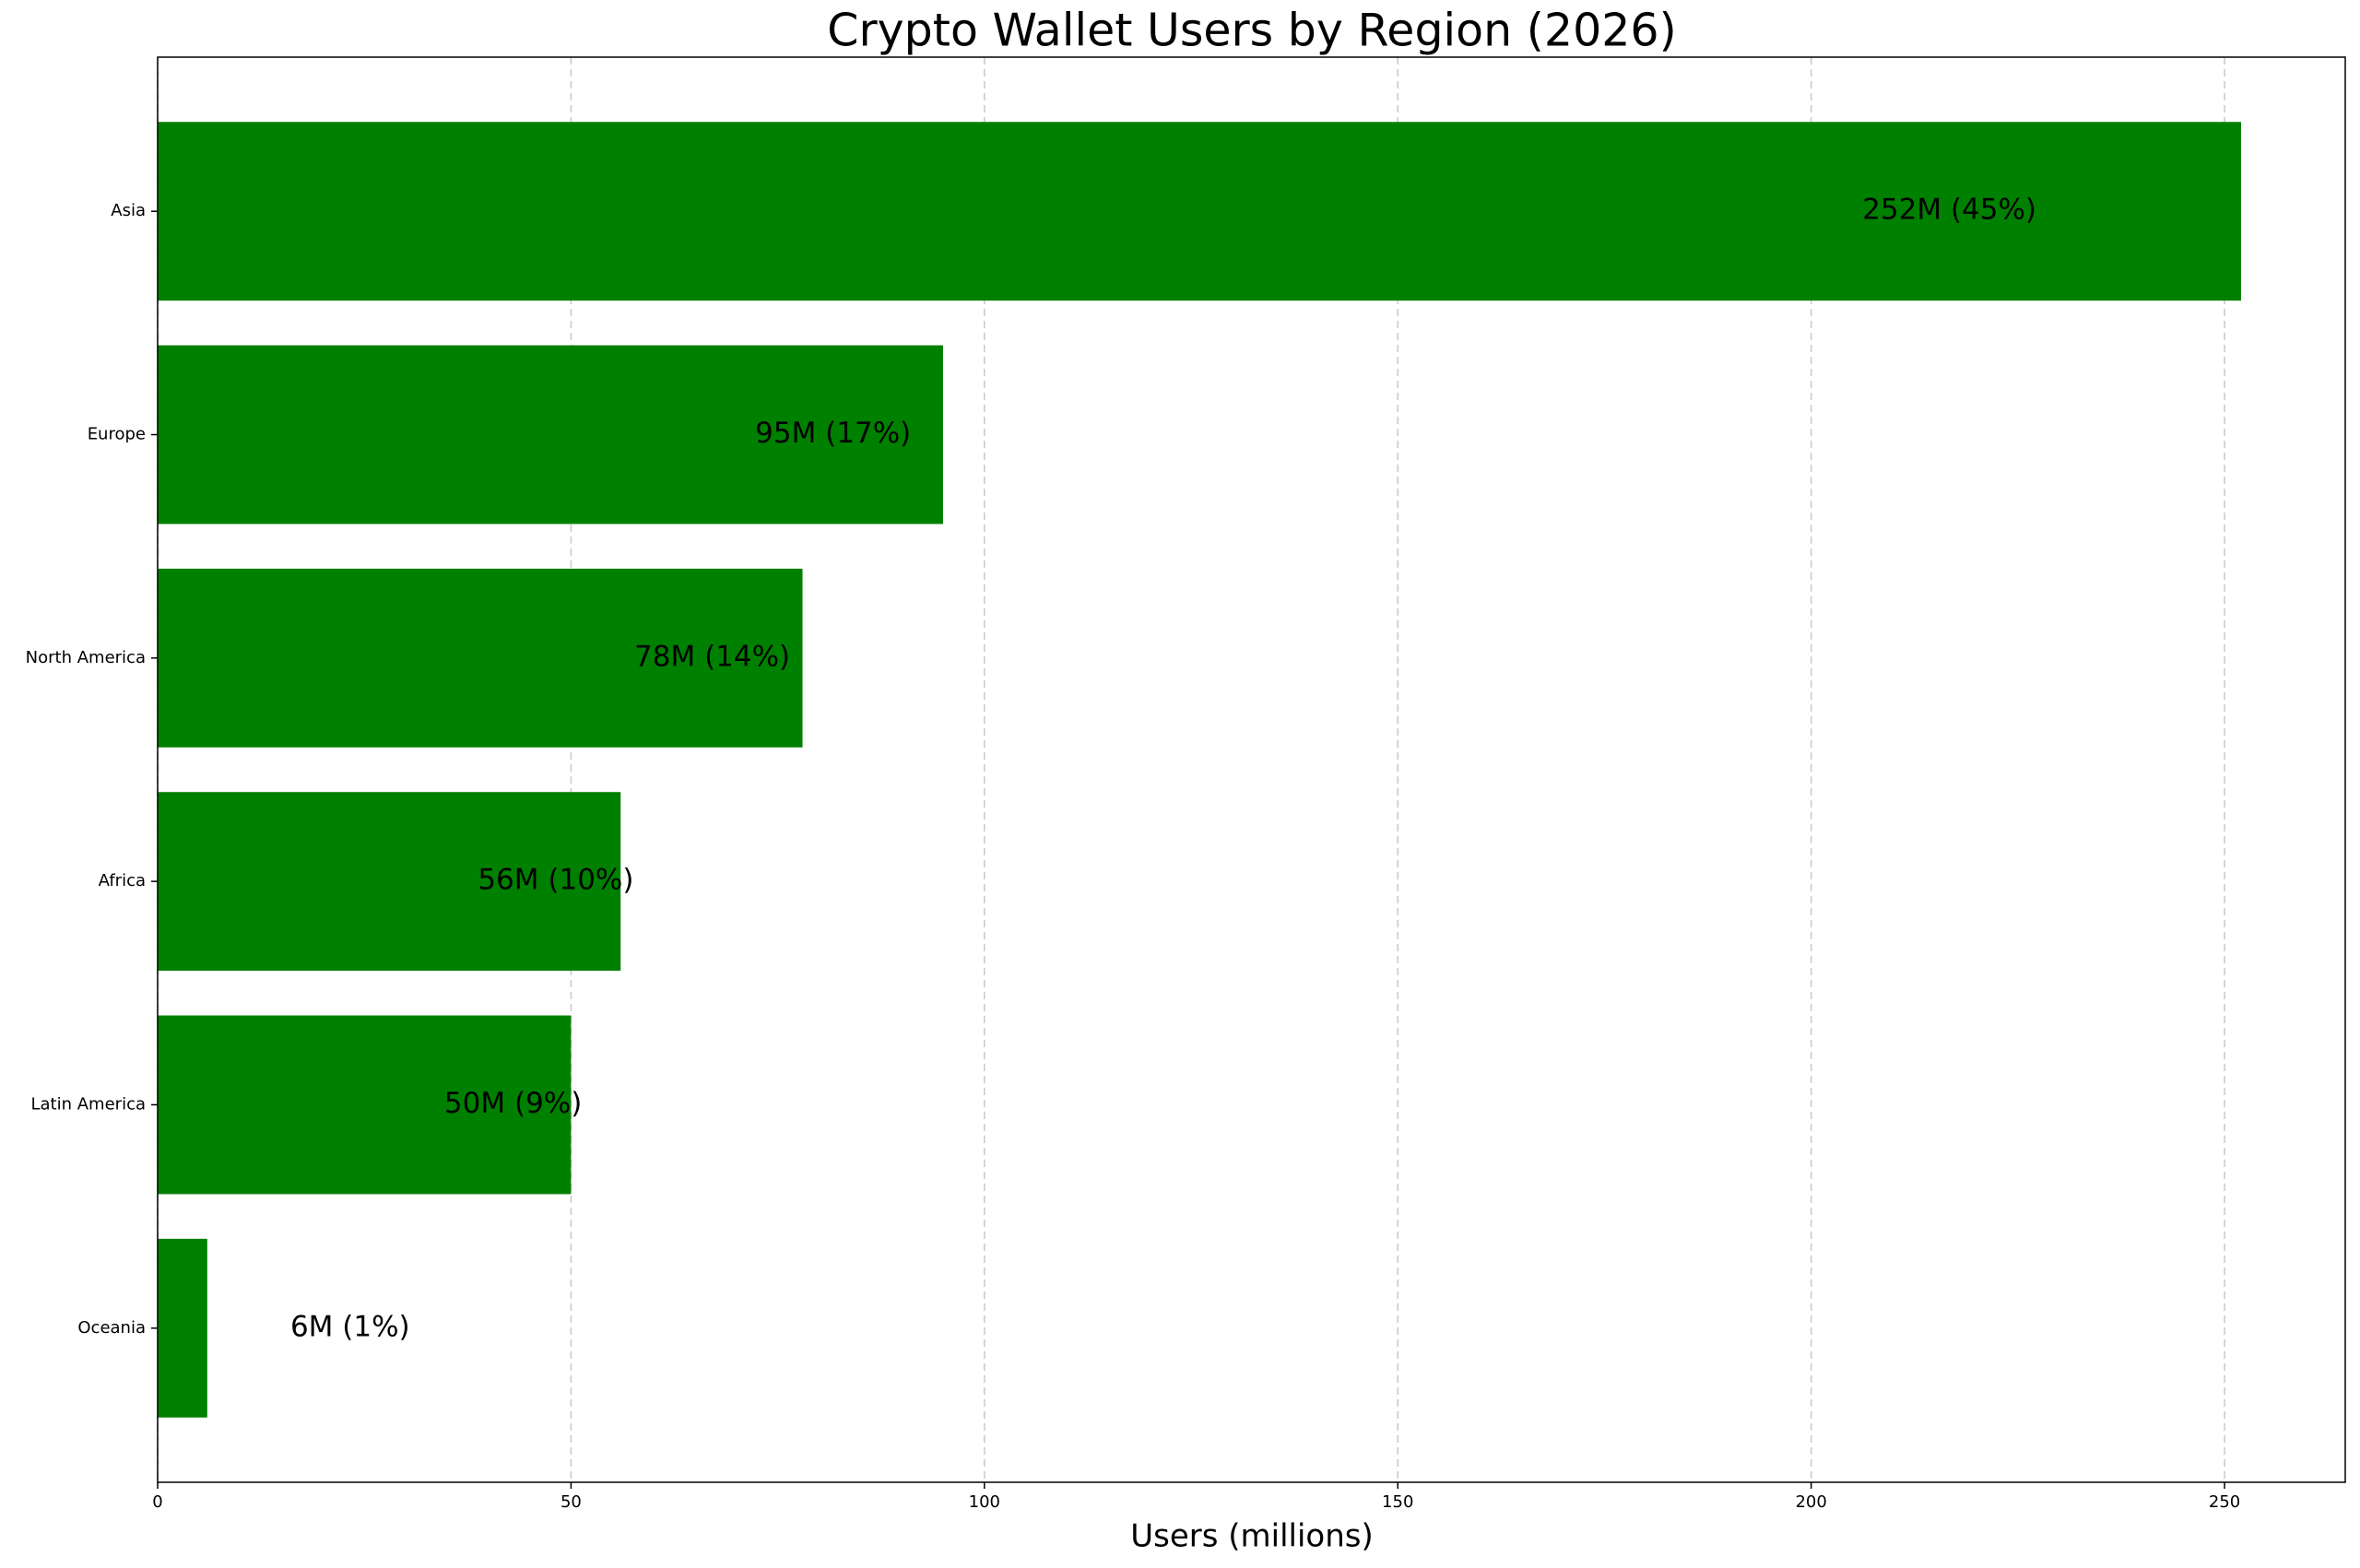 The image size is (2360, 1568). What do you see at coordinates (984, 1502) in the screenshot?
I see `x-tick-label: 100` at bounding box center [984, 1502].